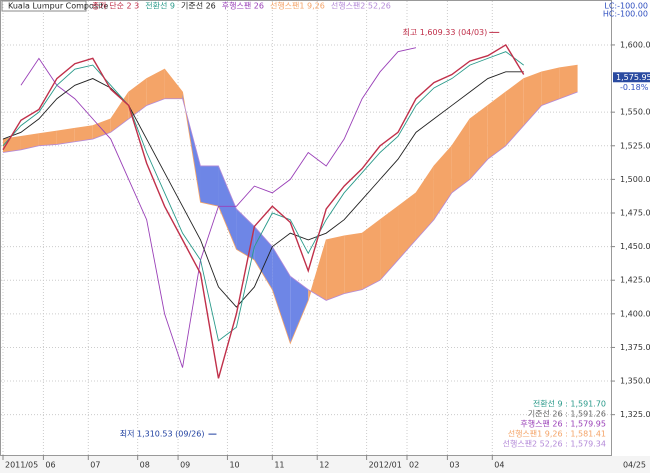  Describe the element at coordinates (626, 6) in the screenshot. I see `corner-label: LC:-100.00` at that location.